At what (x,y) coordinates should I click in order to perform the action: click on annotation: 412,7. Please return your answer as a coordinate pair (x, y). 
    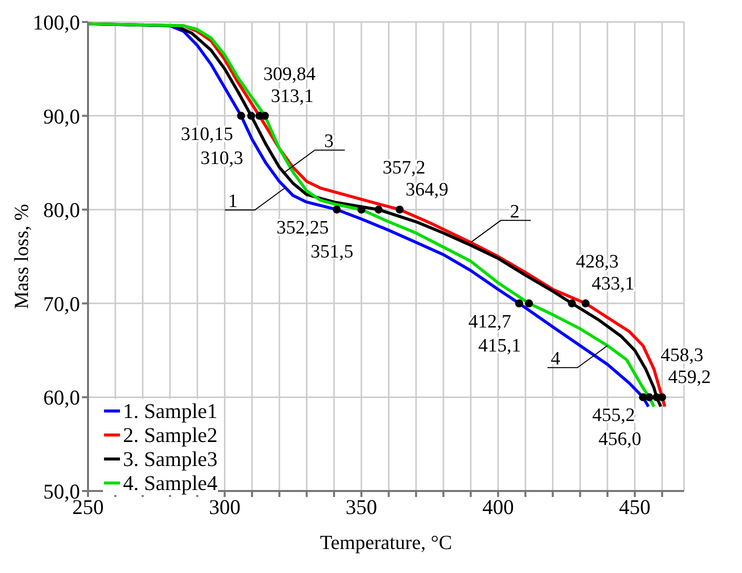
    Looking at the image, I should click on (490, 321).